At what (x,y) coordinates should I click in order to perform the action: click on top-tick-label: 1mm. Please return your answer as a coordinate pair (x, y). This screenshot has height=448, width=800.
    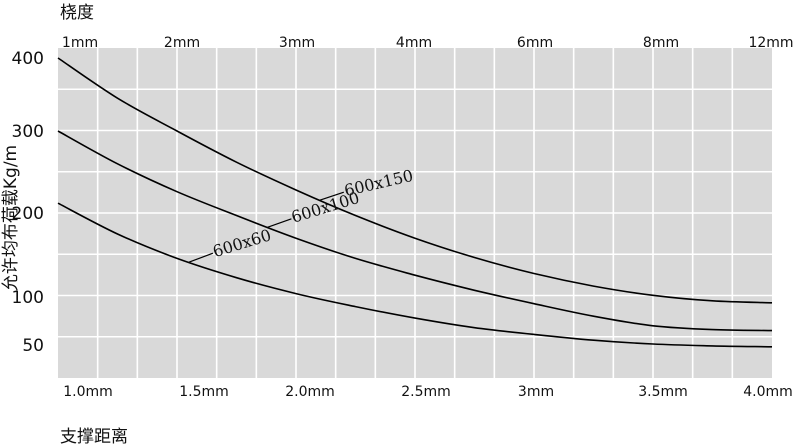
    Looking at the image, I should click on (80, 43).